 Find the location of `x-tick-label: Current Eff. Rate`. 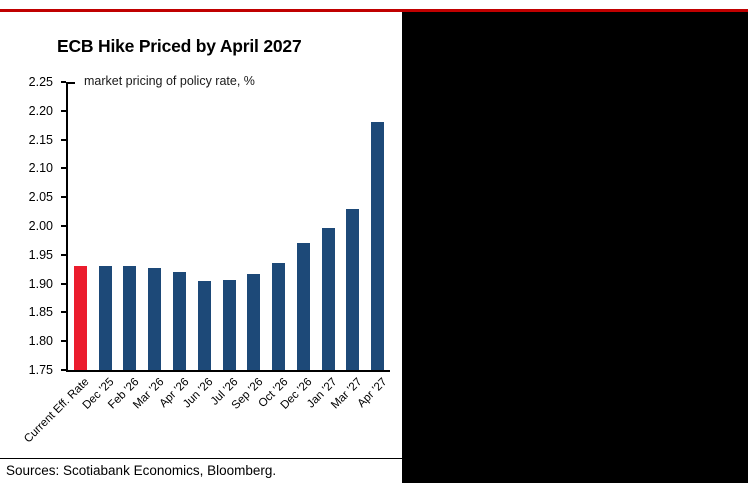

x-tick-label: Current Eff. Rate is located at coordinates (57, 411).